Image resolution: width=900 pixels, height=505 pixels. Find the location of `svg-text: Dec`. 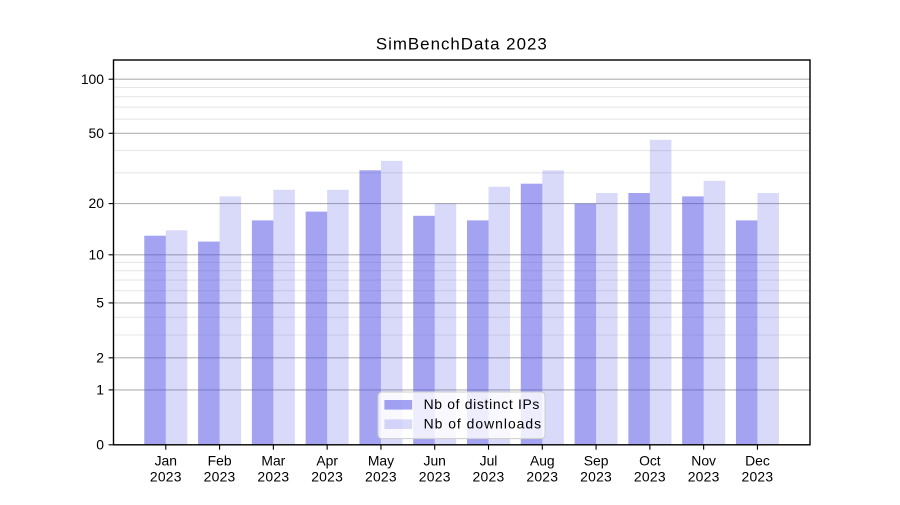

svg-text: Dec is located at coordinates (757, 461).